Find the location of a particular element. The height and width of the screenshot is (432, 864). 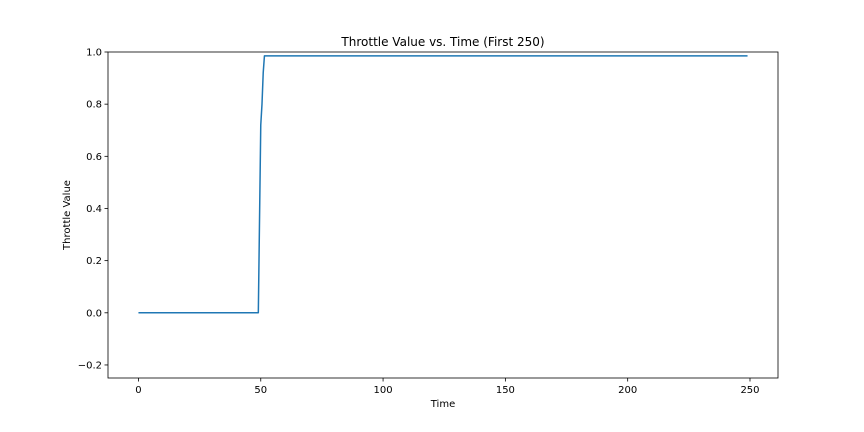

x-axis-ticks: 0 50 100 150 200 250 is located at coordinates (447, 387).